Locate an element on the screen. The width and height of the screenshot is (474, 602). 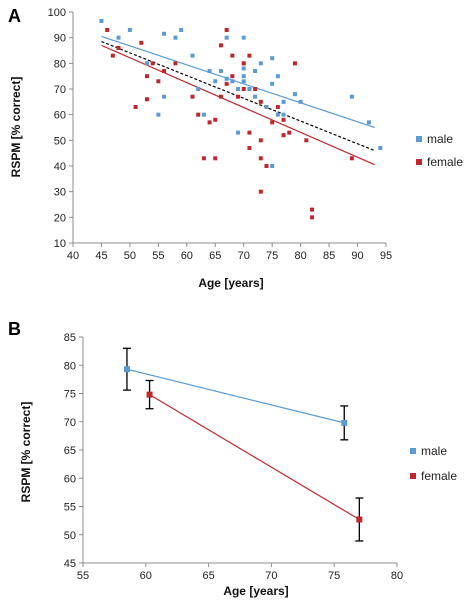
panel-b-legend-male: male is located at coordinates (428, 451).